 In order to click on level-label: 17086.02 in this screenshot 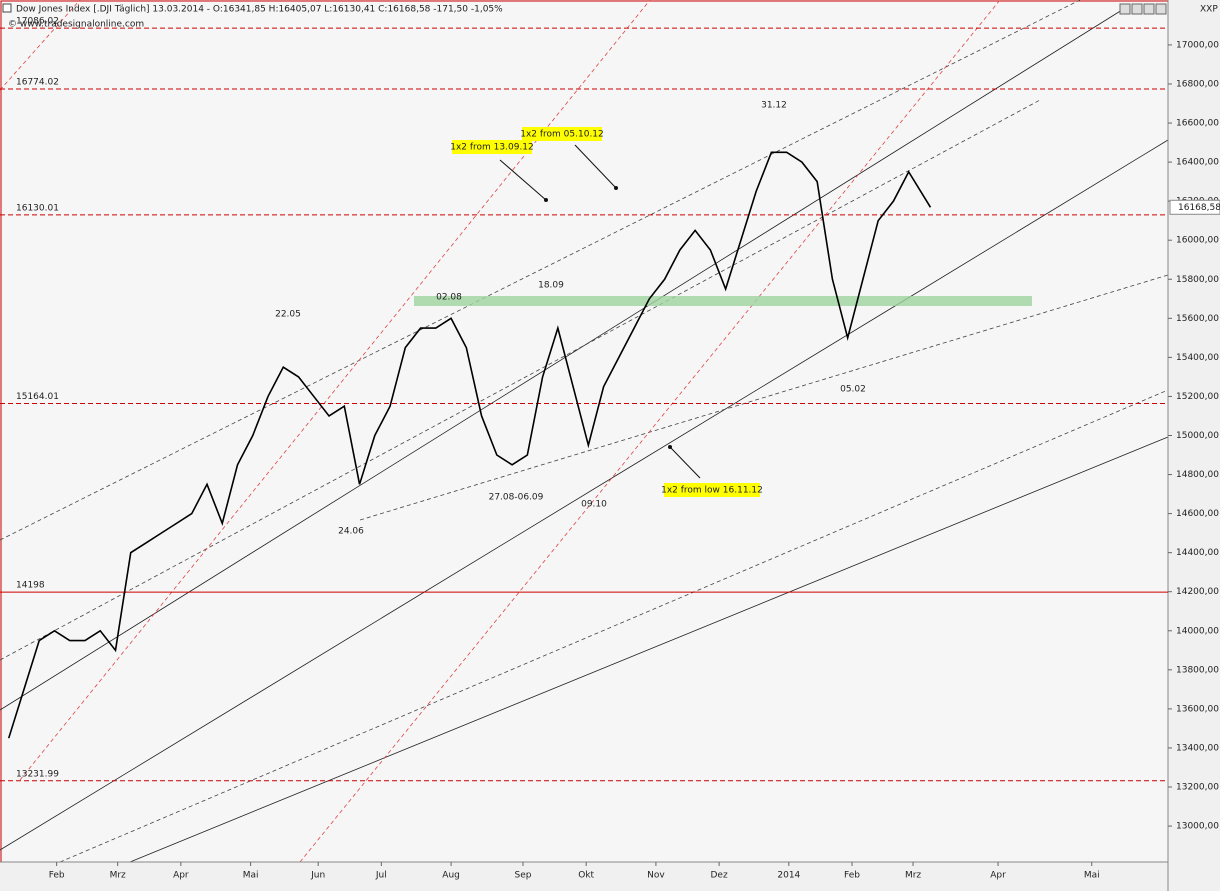, I will do `click(37, 22)`.